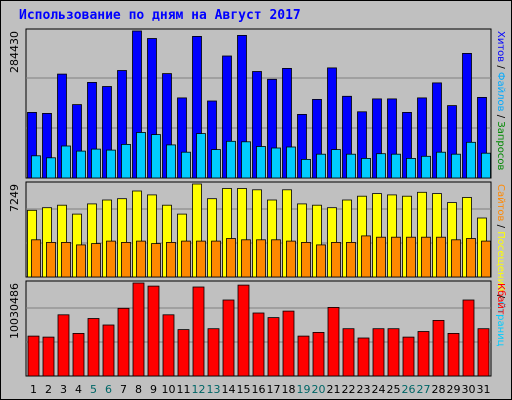 The height and width of the screenshot is (400, 512). What do you see at coordinates (454, 389) in the screenshot?
I see `x-tick-day-29: 29` at bounding box center [454, 389].